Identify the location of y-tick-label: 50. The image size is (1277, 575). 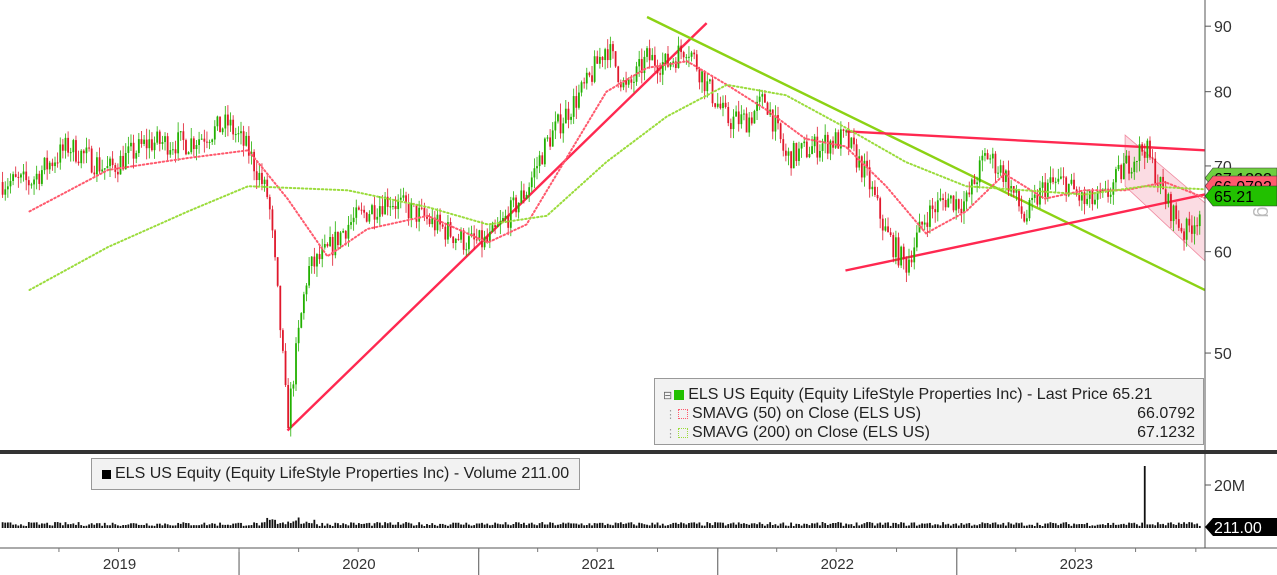
(1223, 354).